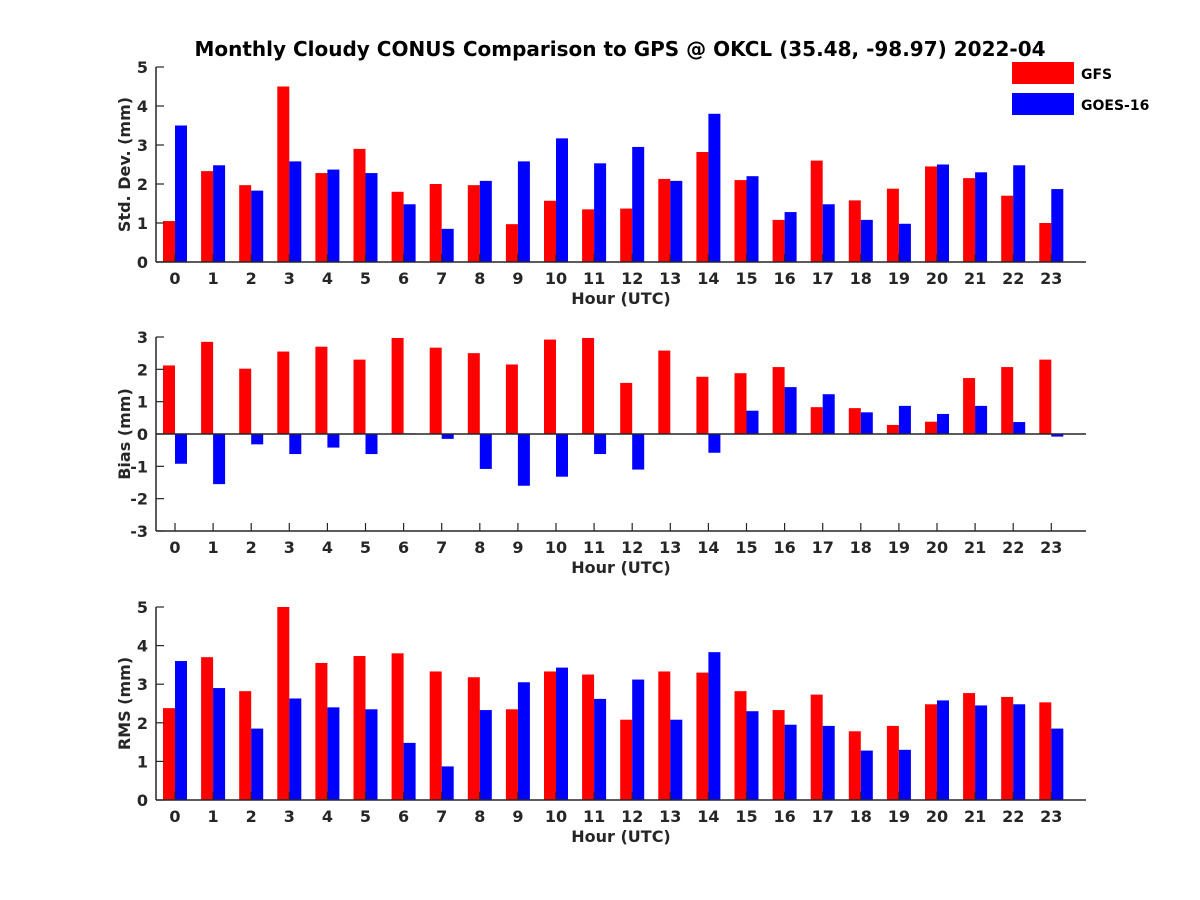  What do you see at coordinates (142, 607) in the screenshot?
I see `y-tick-label: 5` at bounding box center [142, 607].